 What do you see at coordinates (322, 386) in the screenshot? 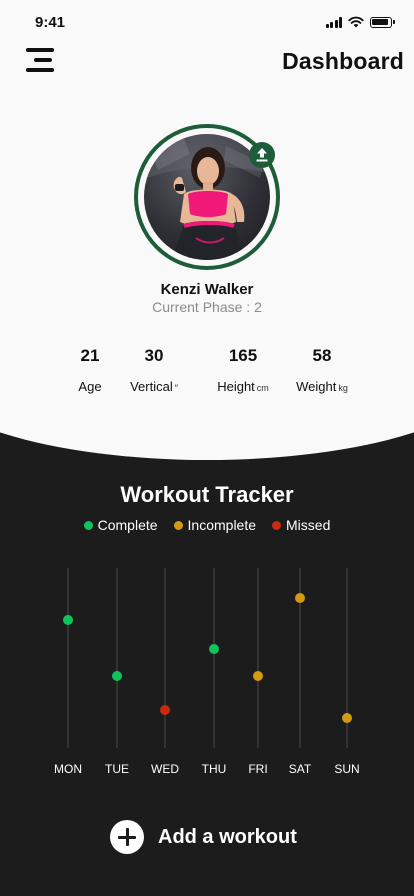
I see `weight-label: Weight kg` at bounding box center [322, 386].